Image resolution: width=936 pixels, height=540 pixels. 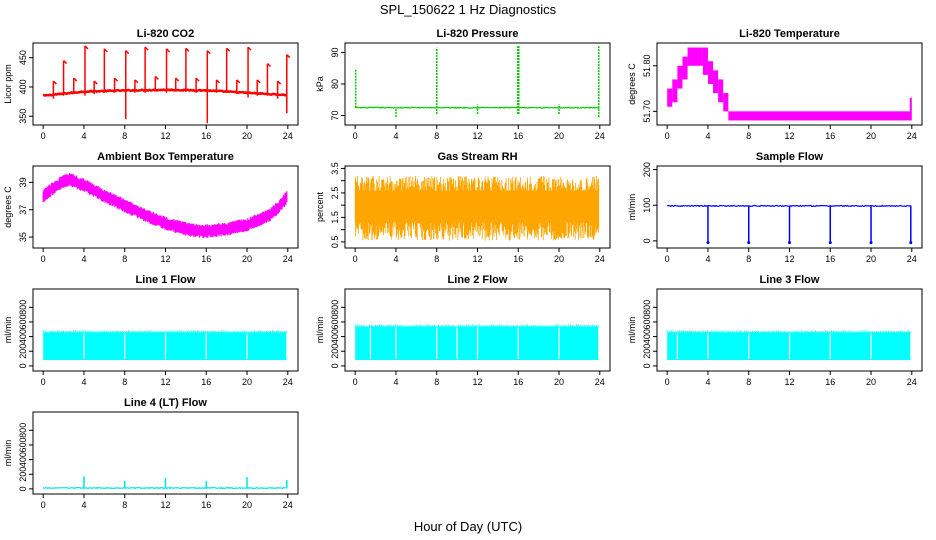 What do you see at coordinates (335, 242) in the screenshot?
I see `y-tick-label-0: 0.5` at bounding box center [335, 242].